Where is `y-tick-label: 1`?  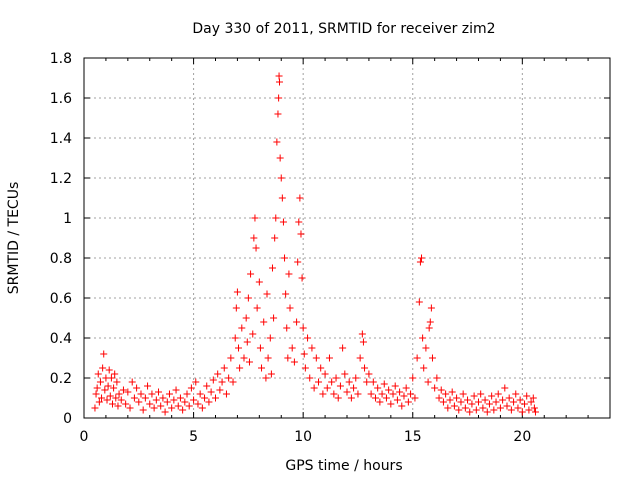 y-tick-label: 1 is located at coordinates (67, 219).